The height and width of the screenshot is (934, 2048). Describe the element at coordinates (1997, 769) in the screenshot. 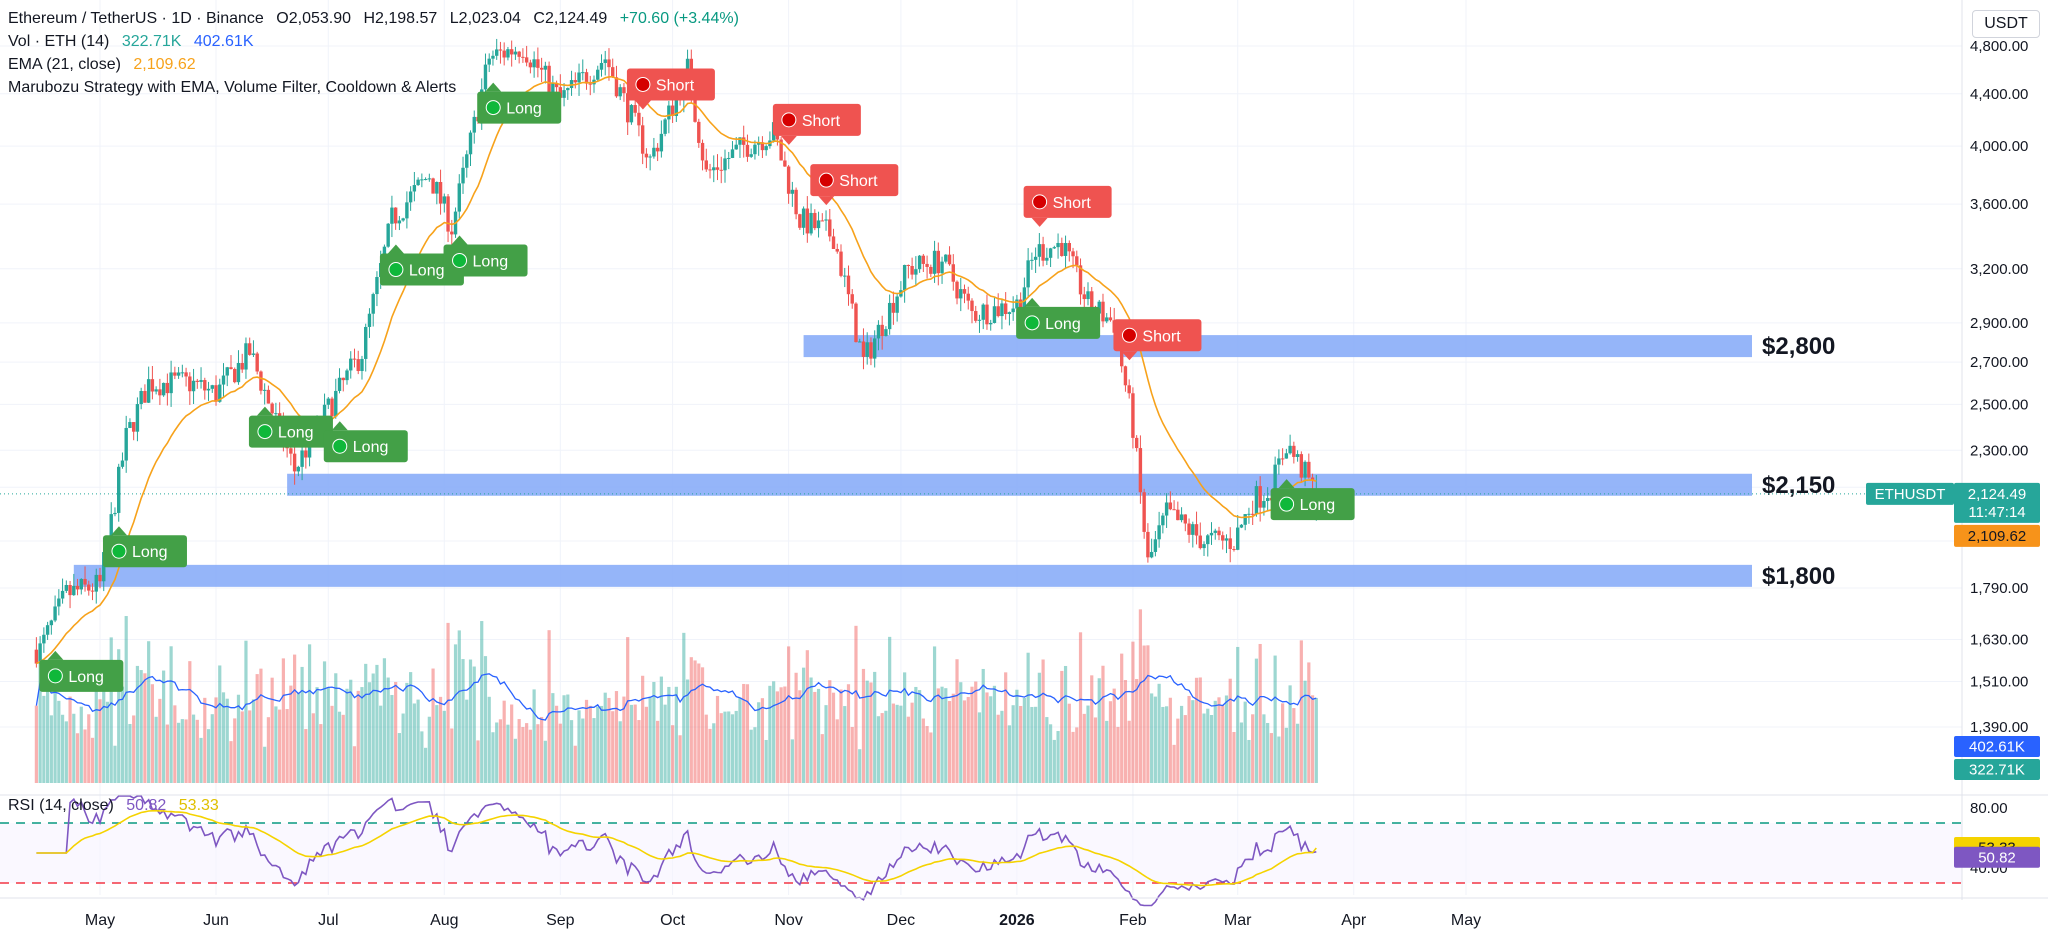

I see `volume-badge: 322.71K` at that location.